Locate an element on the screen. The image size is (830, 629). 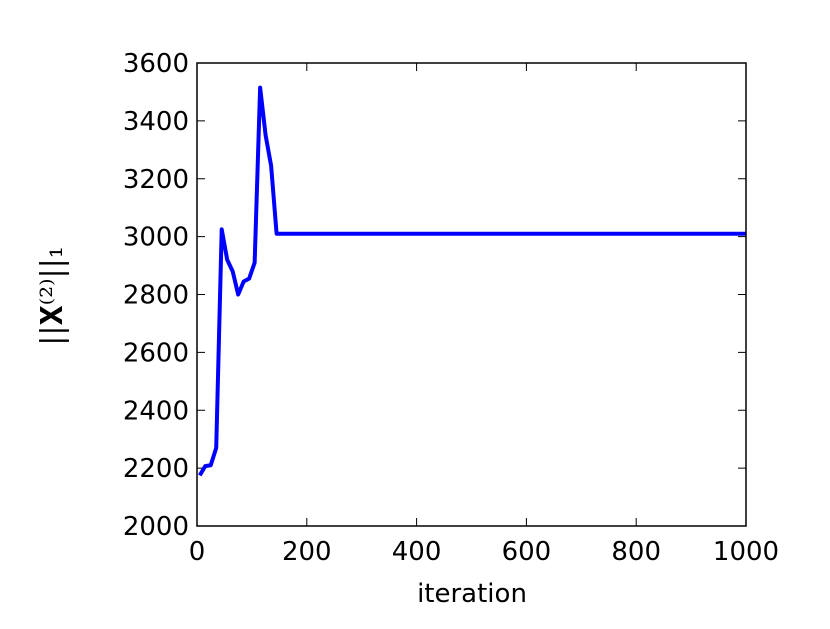
y-tick-label: 2600 is located at coordinates (156, 353).